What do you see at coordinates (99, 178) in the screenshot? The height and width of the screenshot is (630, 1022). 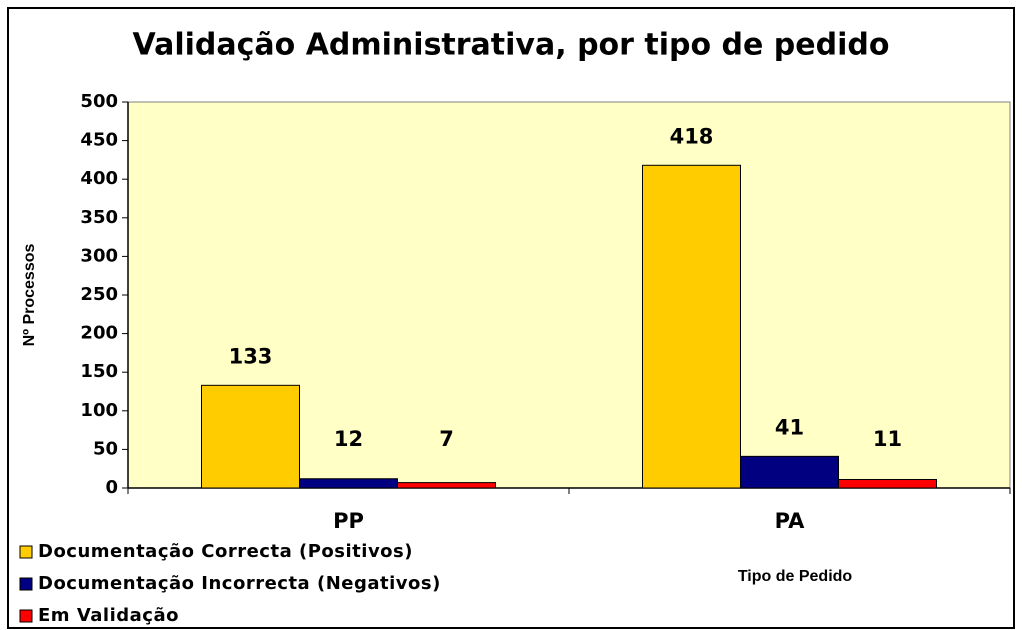 I see `y-tick-label: 400` at bounding box center [99, 178].